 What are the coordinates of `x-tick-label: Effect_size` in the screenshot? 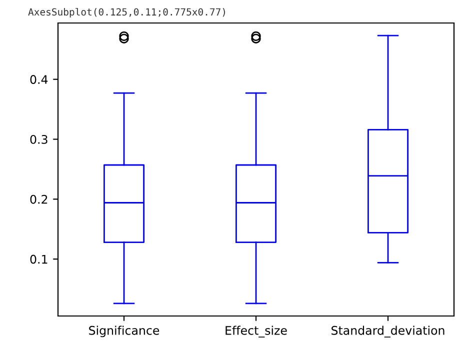 It's located at (256, 332).